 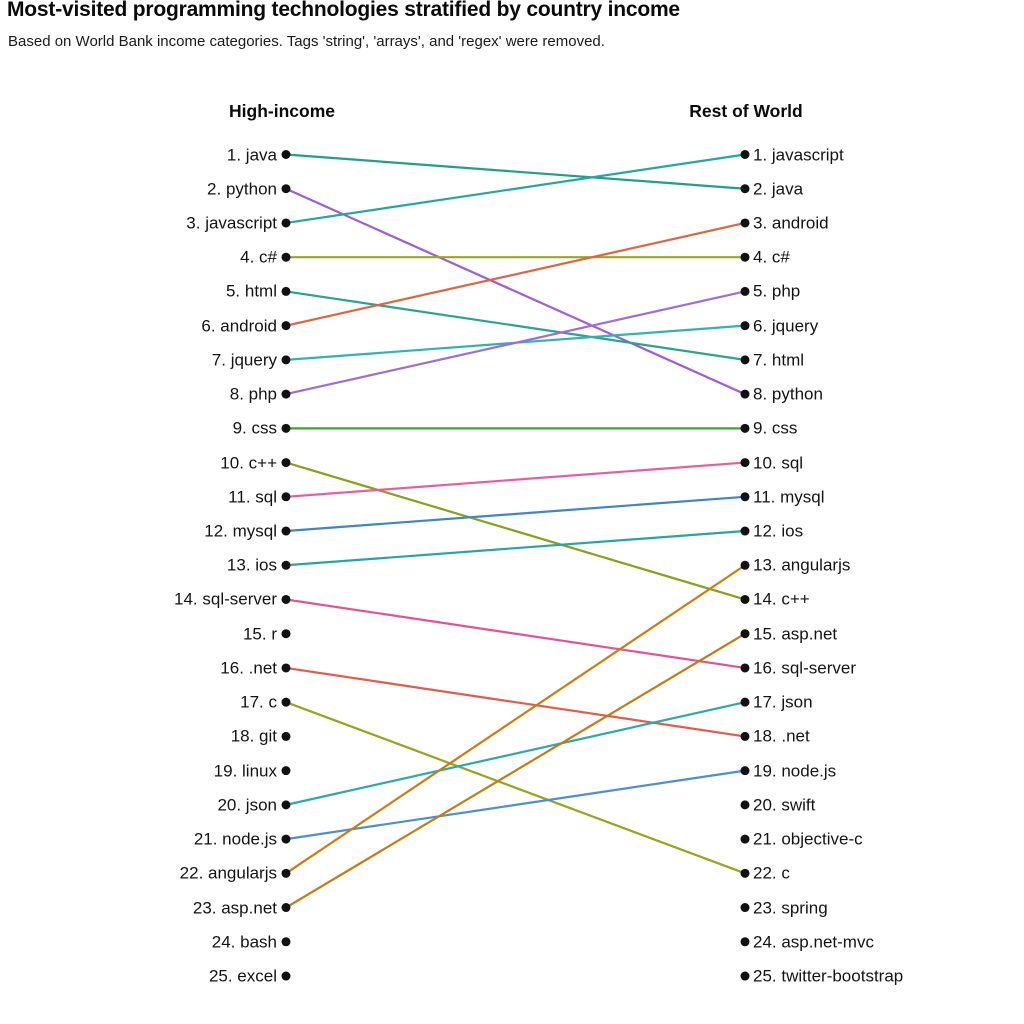 What do you see at coordinates (247, 805) in the screenshot?
I see `left-item-label: 20. json` at bounding box center [247, 805].